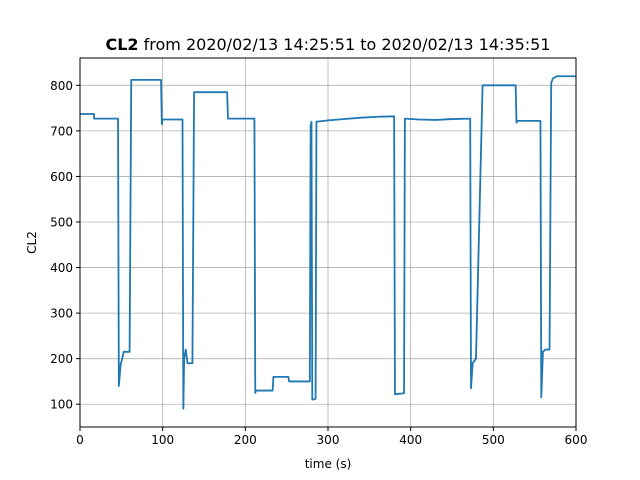 Image resolution: width=640 pixels, height=480 pixels. Describe the element at coordinates (61, 177) in the screenshot. I see `y-tick-label: 600` at that location.